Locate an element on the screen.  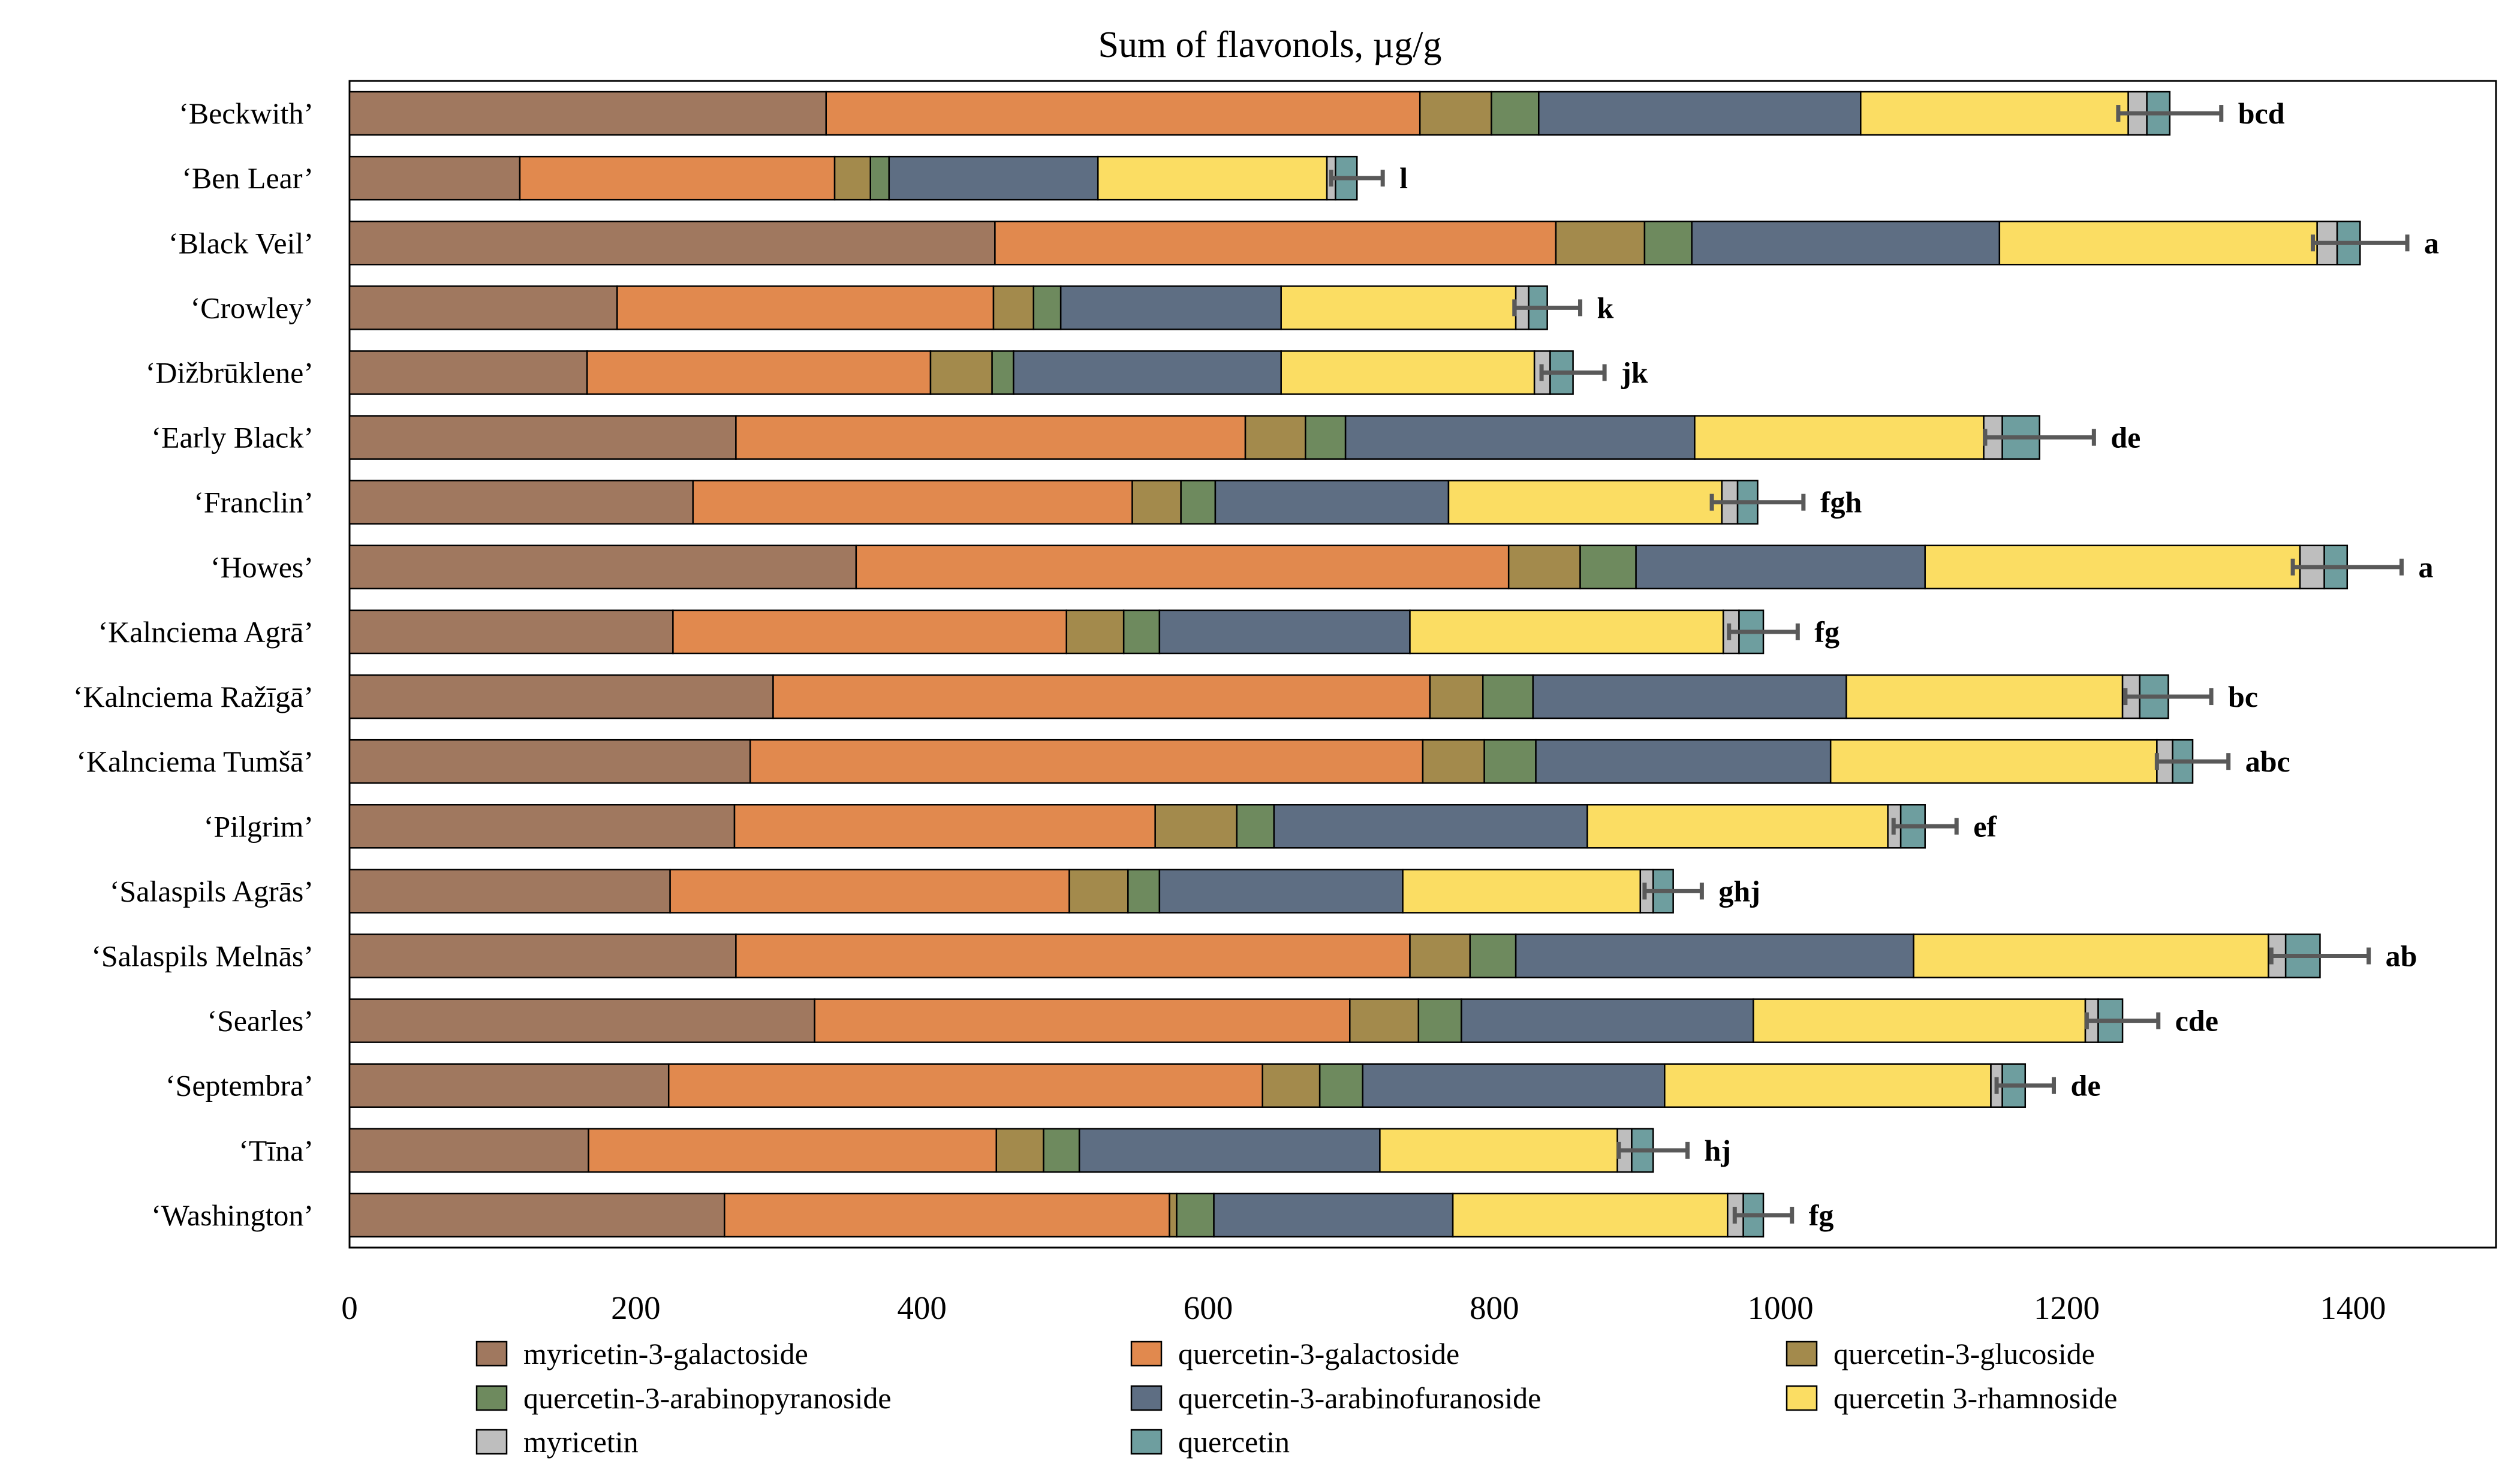
category-label: ‘Crowley’ is located at coordinates (252, 307).